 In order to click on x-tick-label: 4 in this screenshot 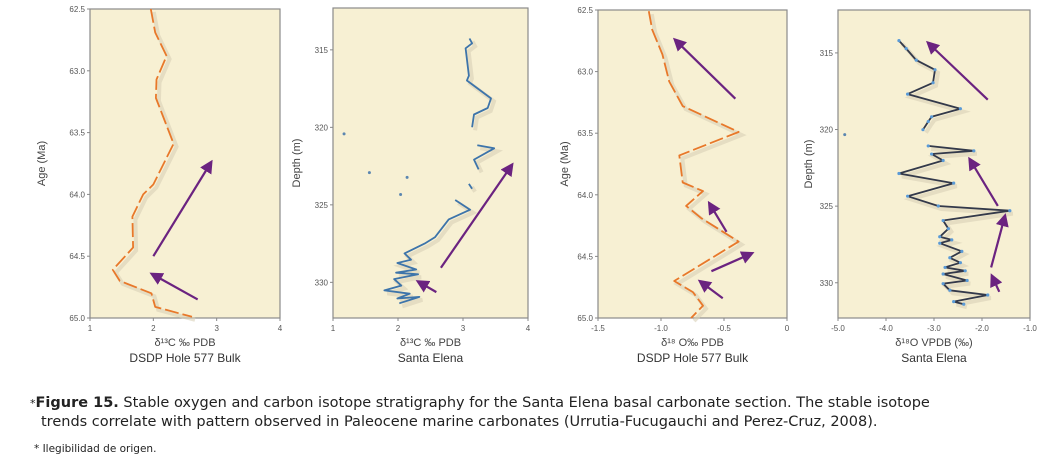, I will do `click(528, 328)`.